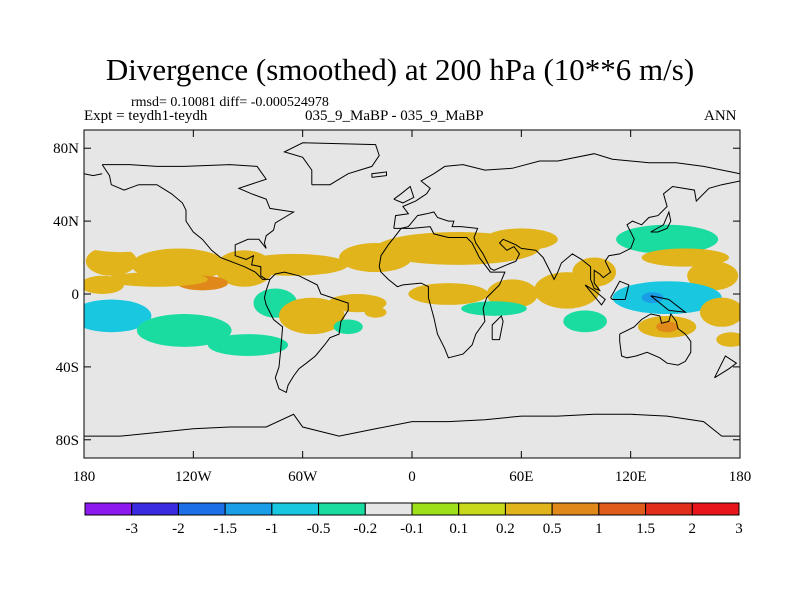  What do you see at coordinates (319, 529) in the screenshot?
I see `colorbar-label-4: -0.5` at bounding box center [319, 529].